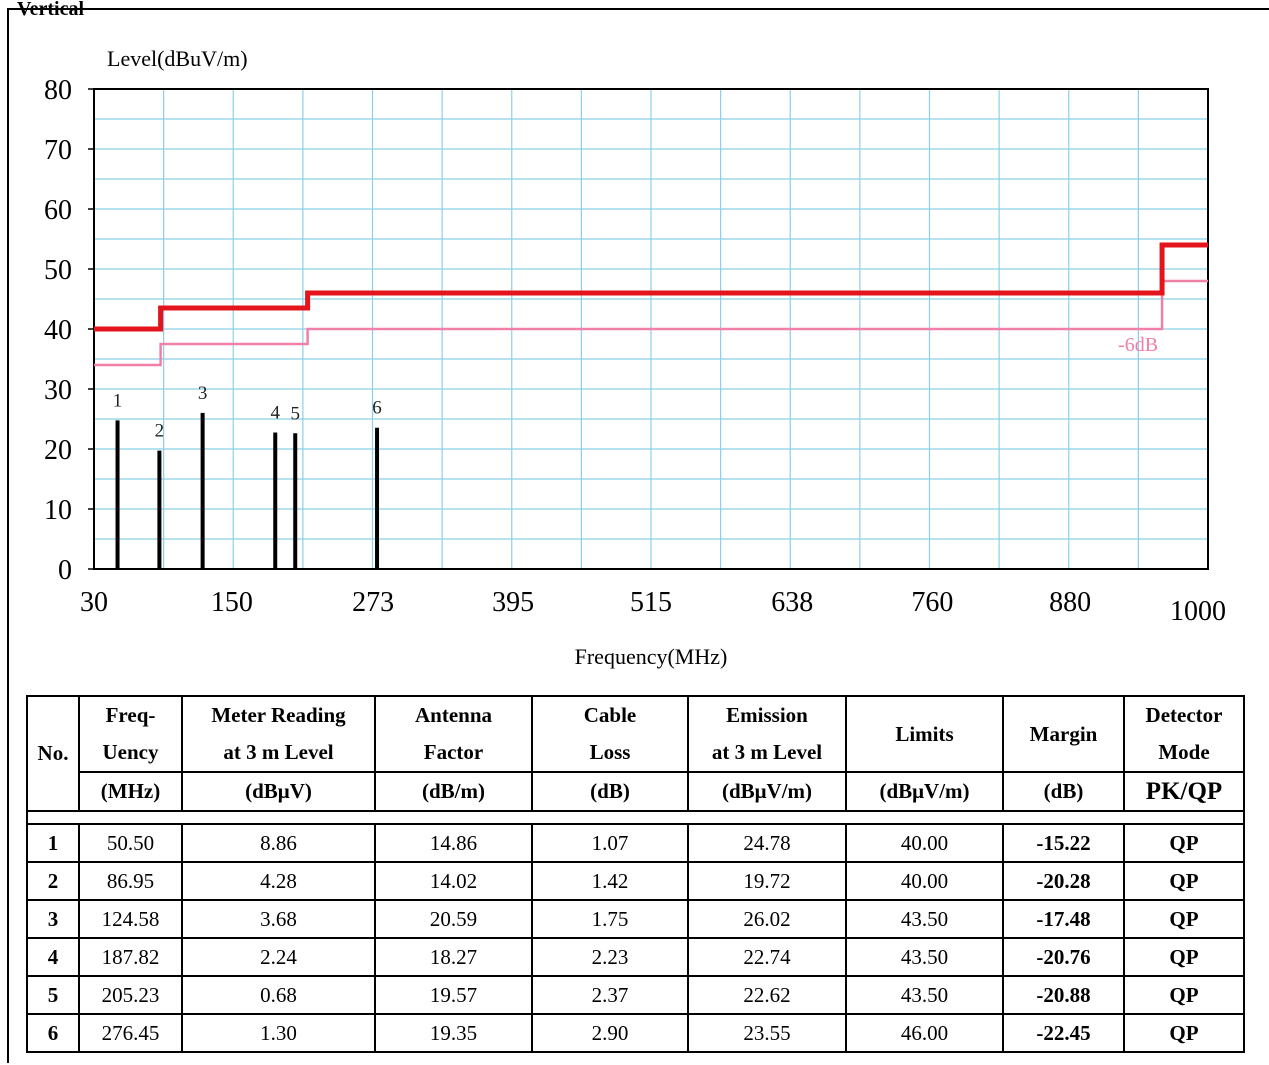 The width and height of the screenshot is (1269, 1065). Describe the element at coordinates (1063, 957) in the screenshot. I see `table-cell: -20.76` at that location.